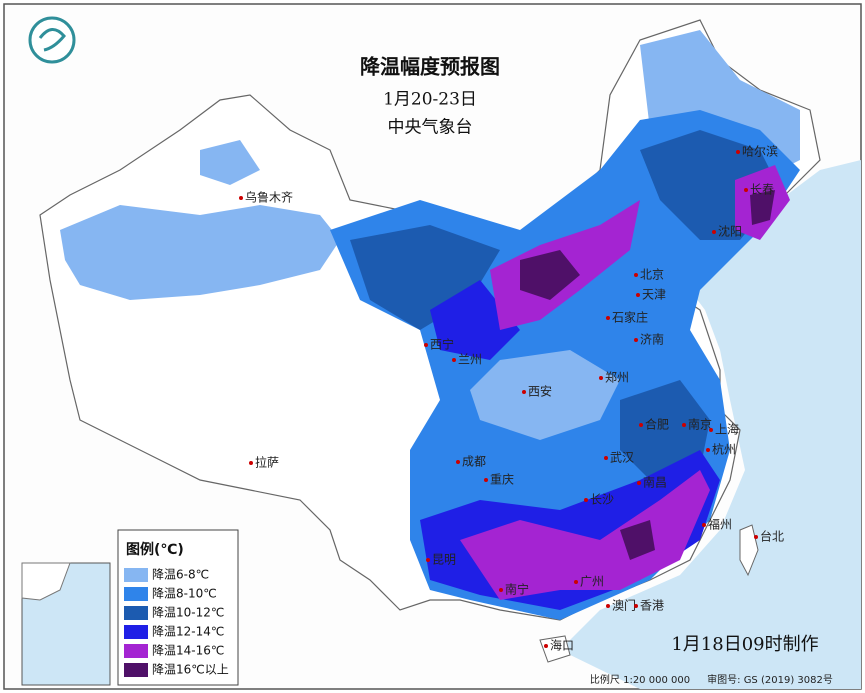  What do you see at coordinates (762, 190) in the screenshot?
I see `city-label: 长春` at bounding box center [762, 190].